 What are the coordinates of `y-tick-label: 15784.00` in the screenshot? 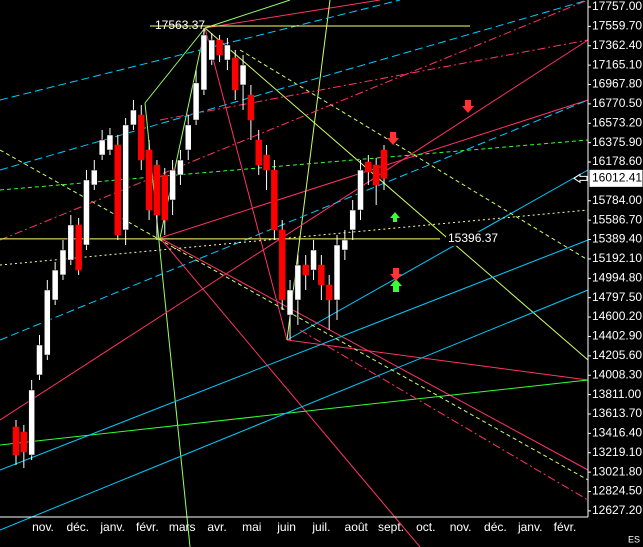 It's located at (617, 200).